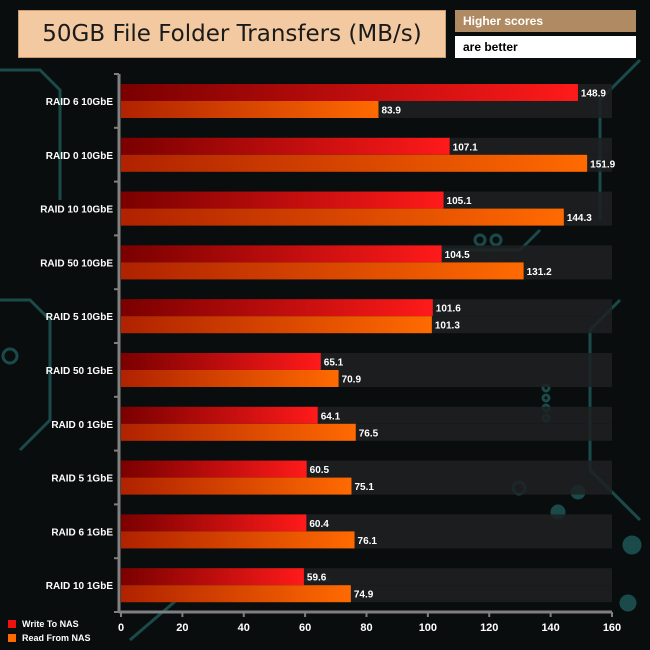 Image resolution: width=650 pixels, height=650 pixels. I want to click on data-label: 131.2, so click(539, 272).